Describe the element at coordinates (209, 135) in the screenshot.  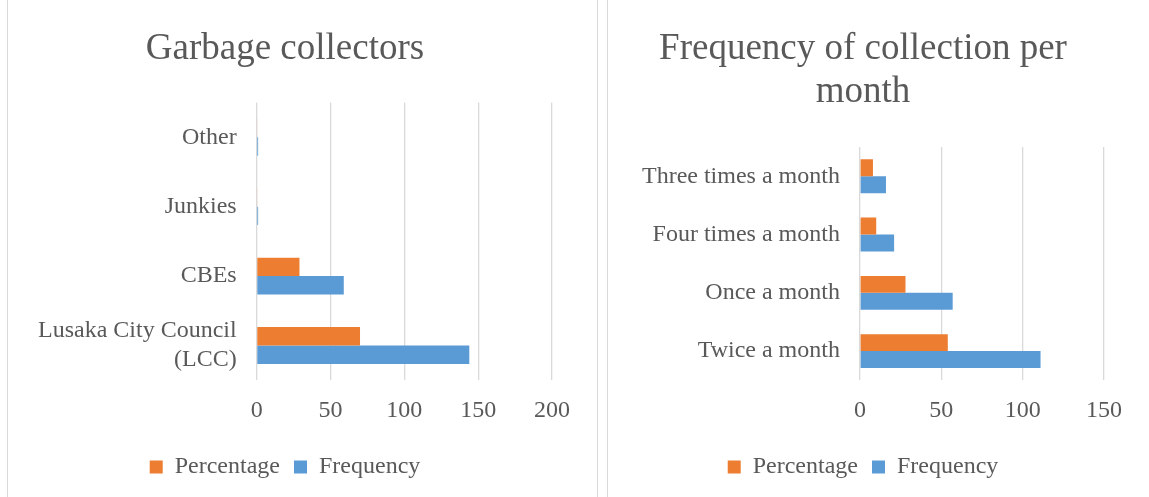
I see `y-tick-label: Other` at that location.